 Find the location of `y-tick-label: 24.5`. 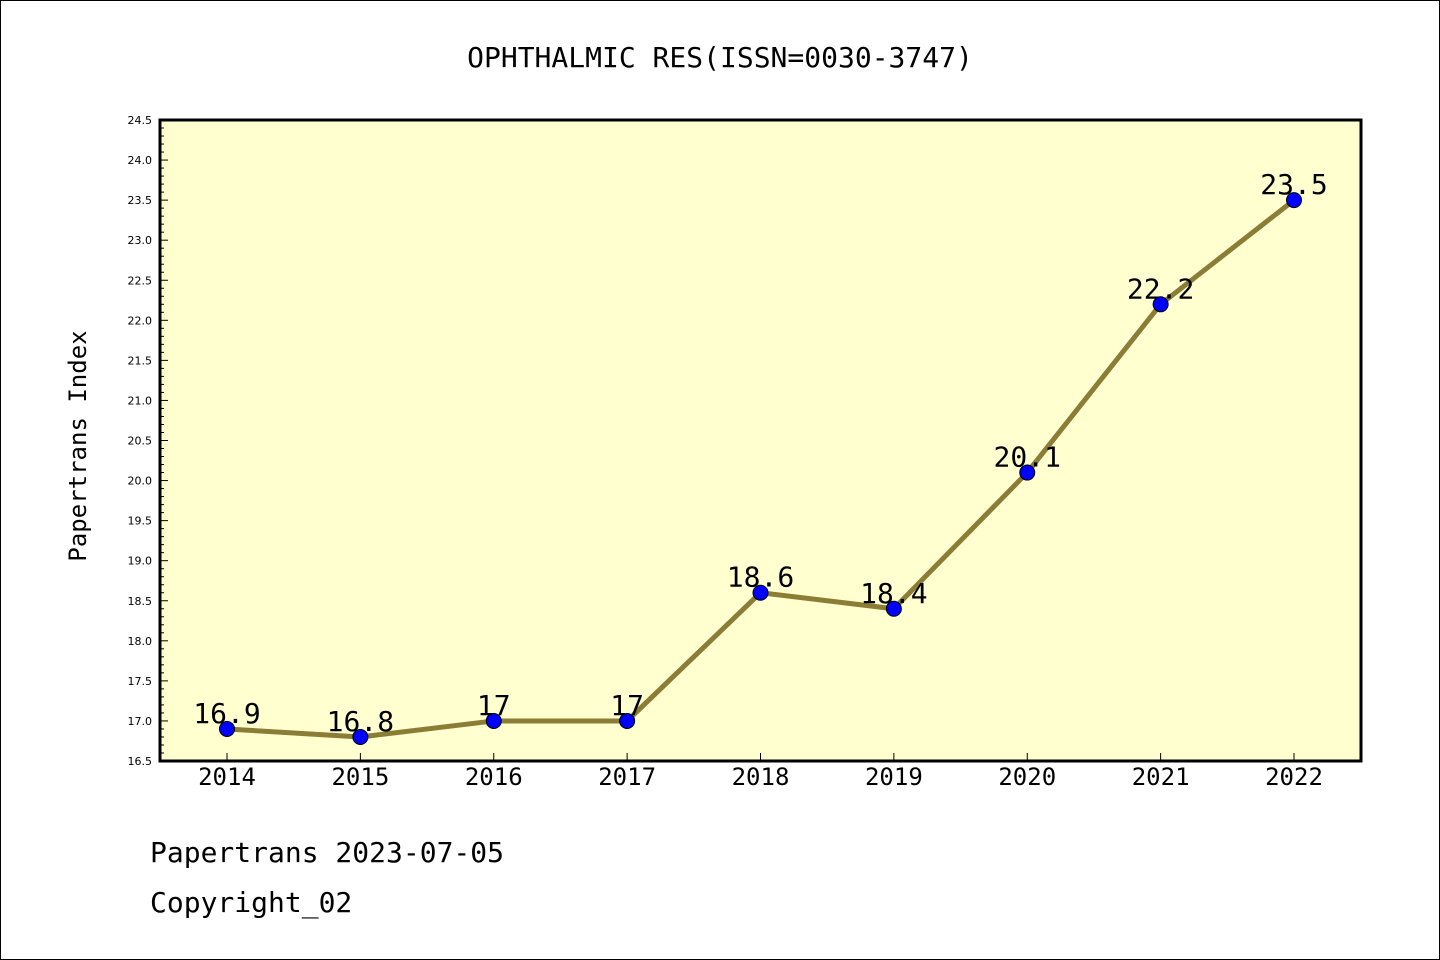

y-tick-label: 24.5 is located at coordinates (140, 120).